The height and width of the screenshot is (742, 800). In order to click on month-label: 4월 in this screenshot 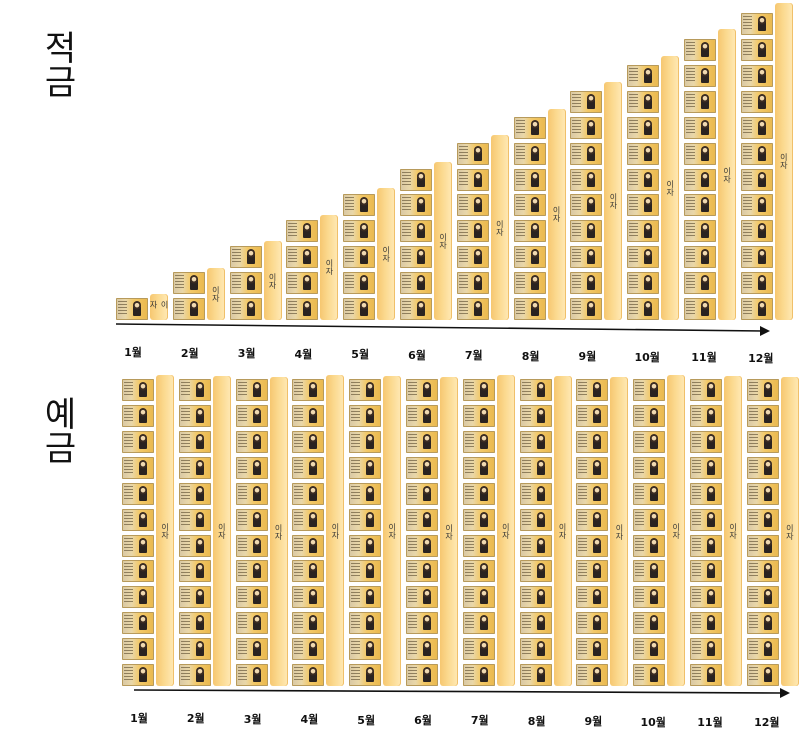, I will do `click(303, 354)`.